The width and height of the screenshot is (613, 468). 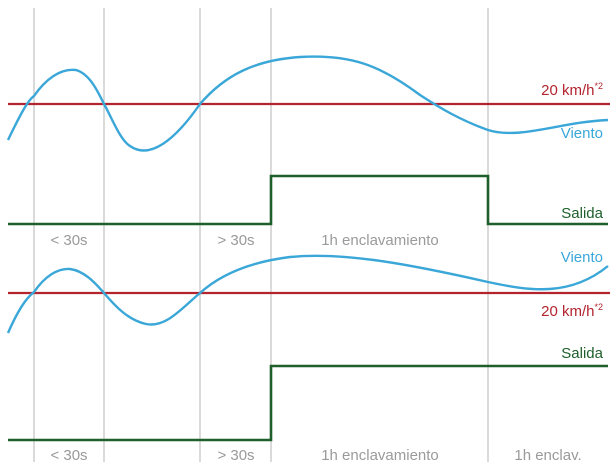 I want to click on top-output-signal, so click(x=308, y=200).